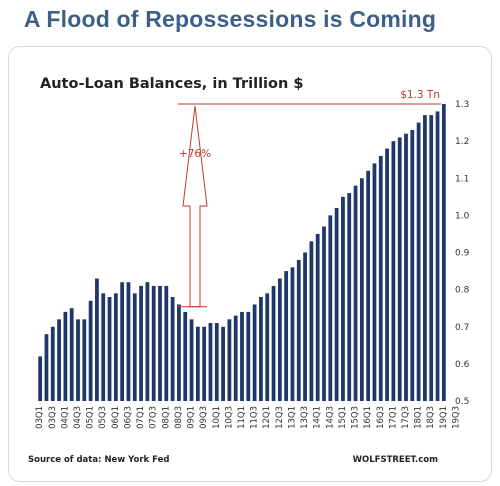  I want to click on x-tick-label: 11Q1, so click(242, 417).